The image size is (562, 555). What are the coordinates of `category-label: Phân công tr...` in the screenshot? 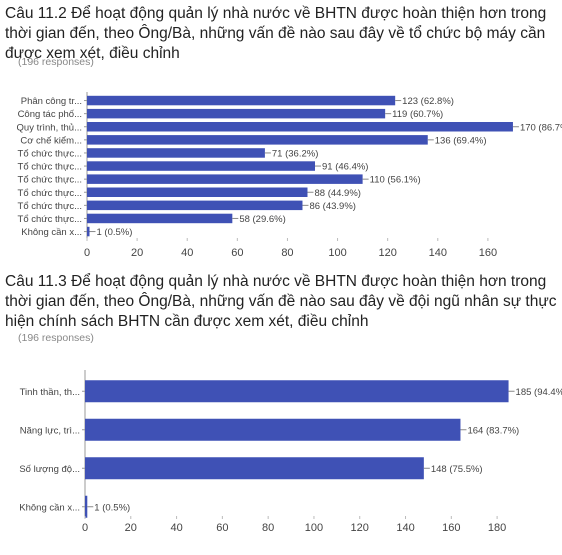 It's located at (51, 101).